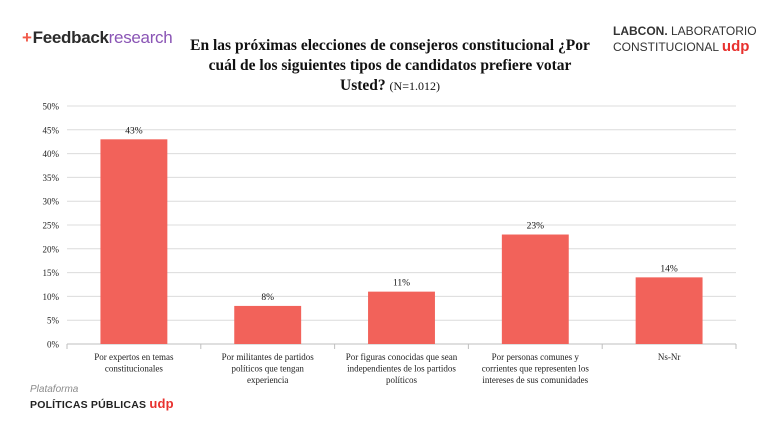  What do you see at coordinates (51, 154) in the screenshot?
I see `y-tick-label: 40%` at bounding box center [51, 154].